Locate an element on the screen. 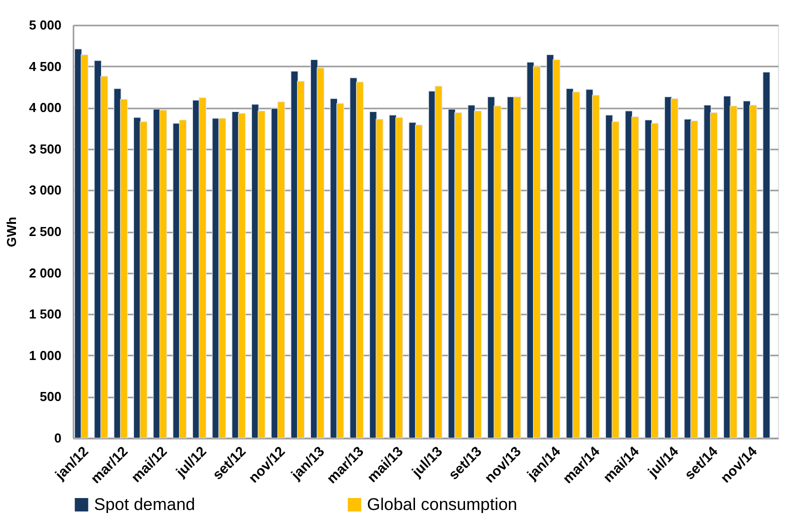 The width and height of the screenshot is (785, 528). y-tick-label: 3 500 is located at coordinates (45, 148).